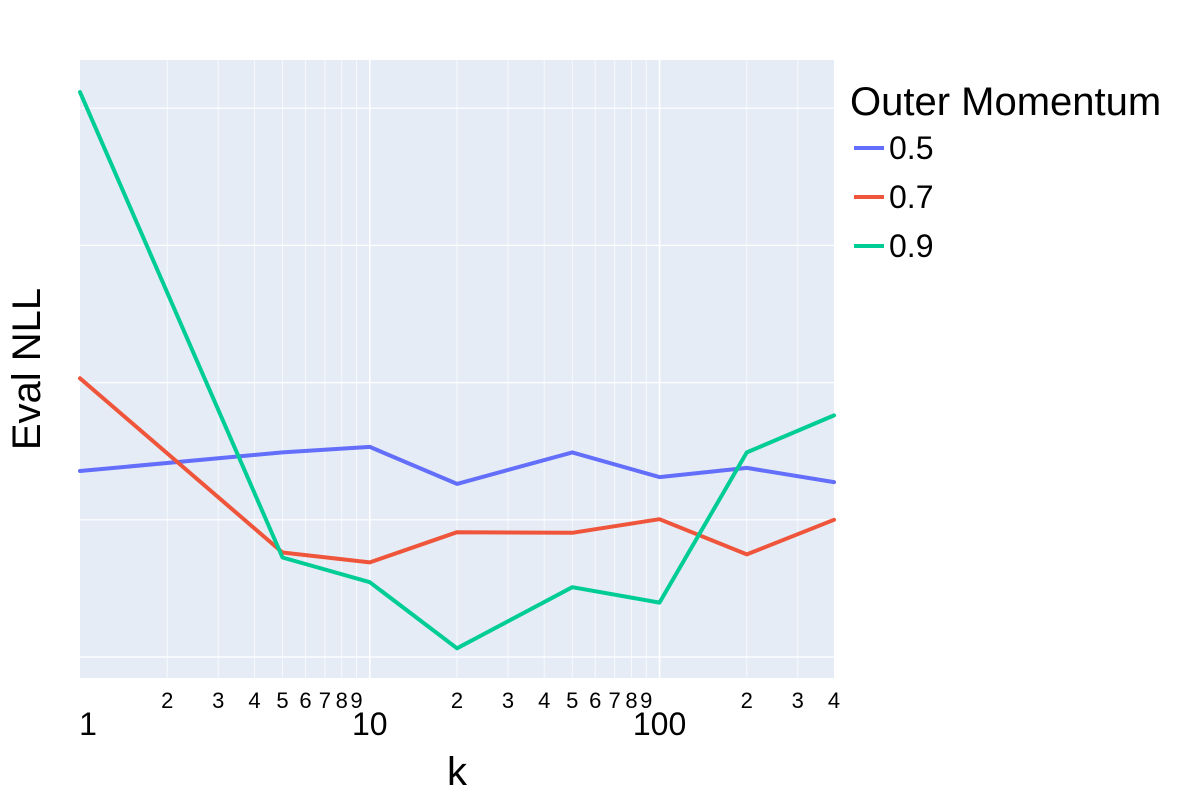  Describe the element at coordinates (911, 246) in the screenshot. I see `legend-label: 0.9` at that location.